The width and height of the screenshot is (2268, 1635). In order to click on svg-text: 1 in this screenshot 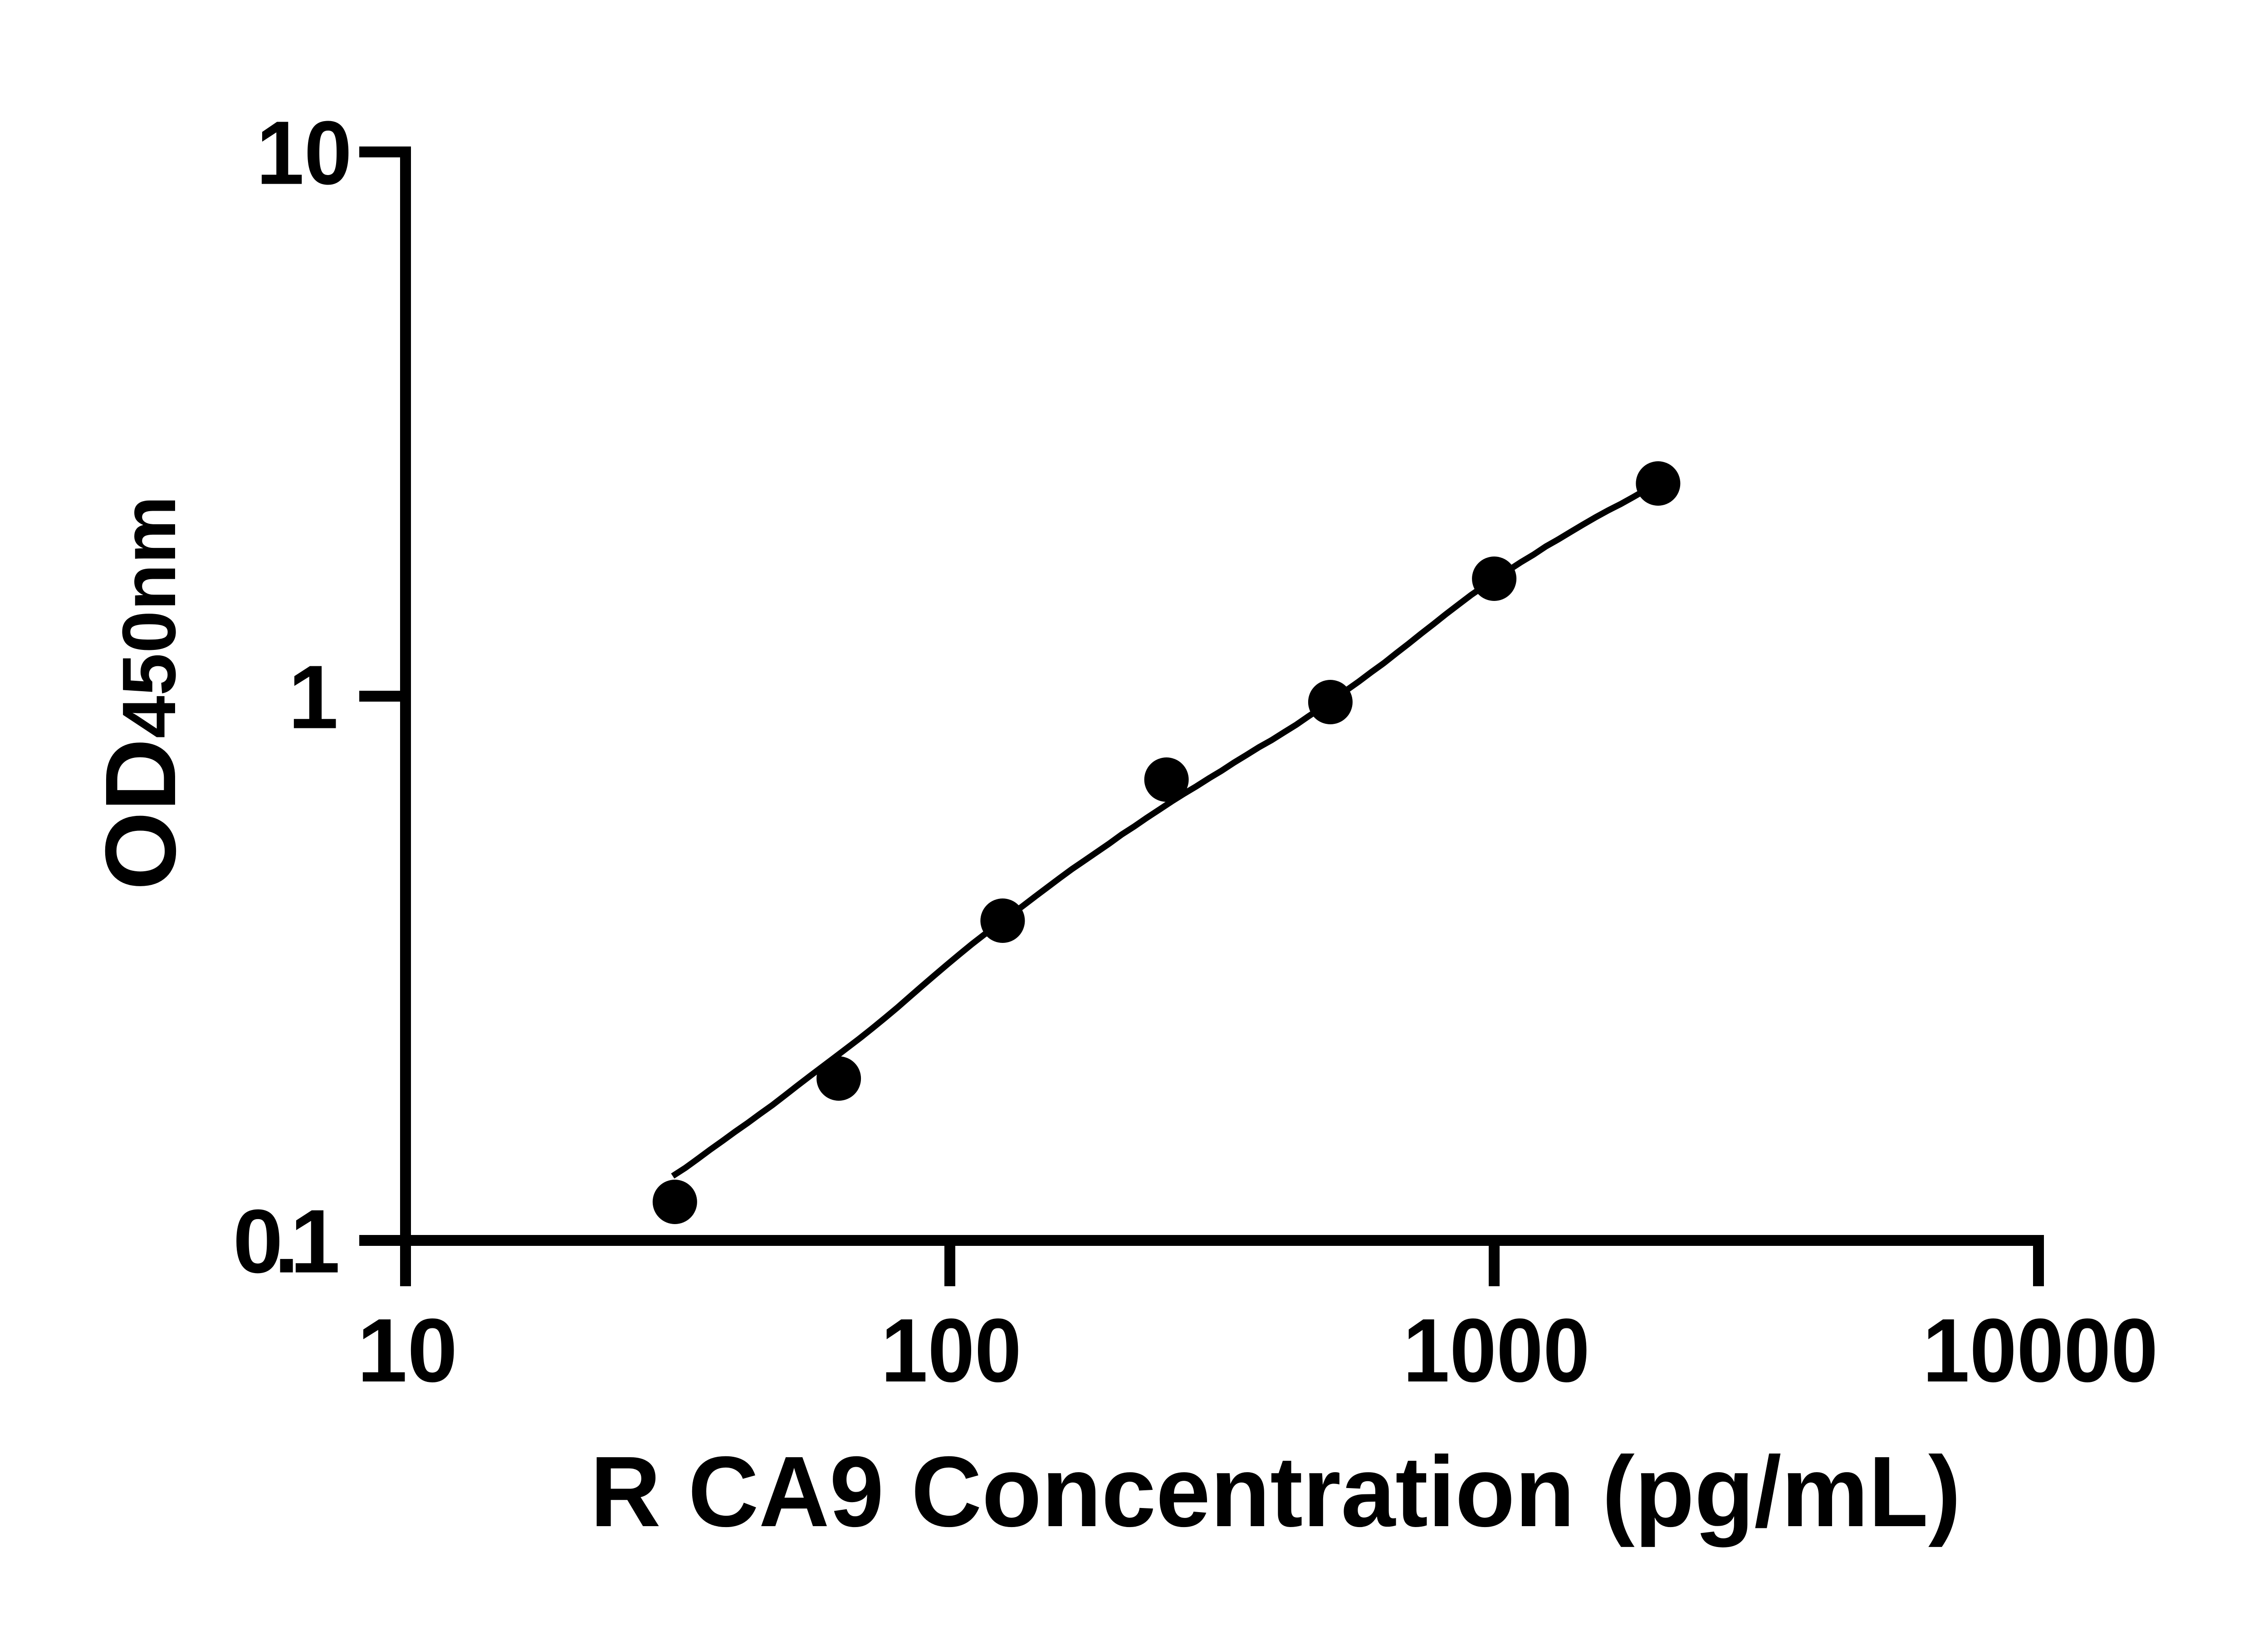, I will do `click(313, 698)`.